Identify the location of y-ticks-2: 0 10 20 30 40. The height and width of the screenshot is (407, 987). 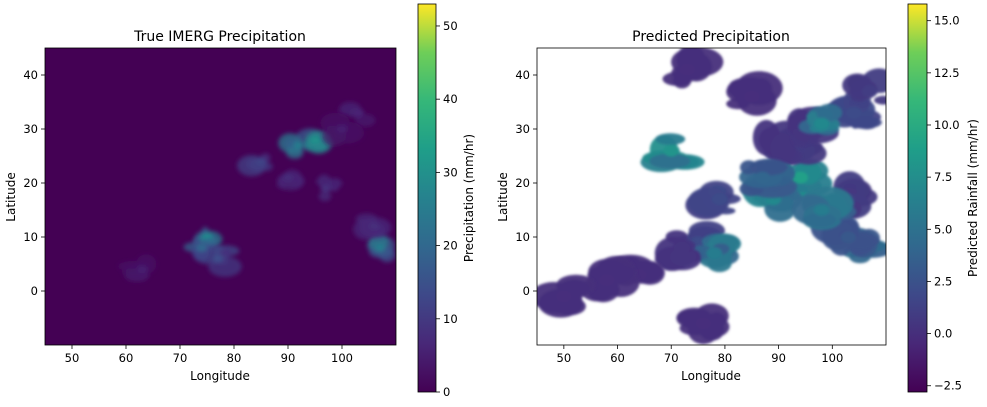
(526, 183).